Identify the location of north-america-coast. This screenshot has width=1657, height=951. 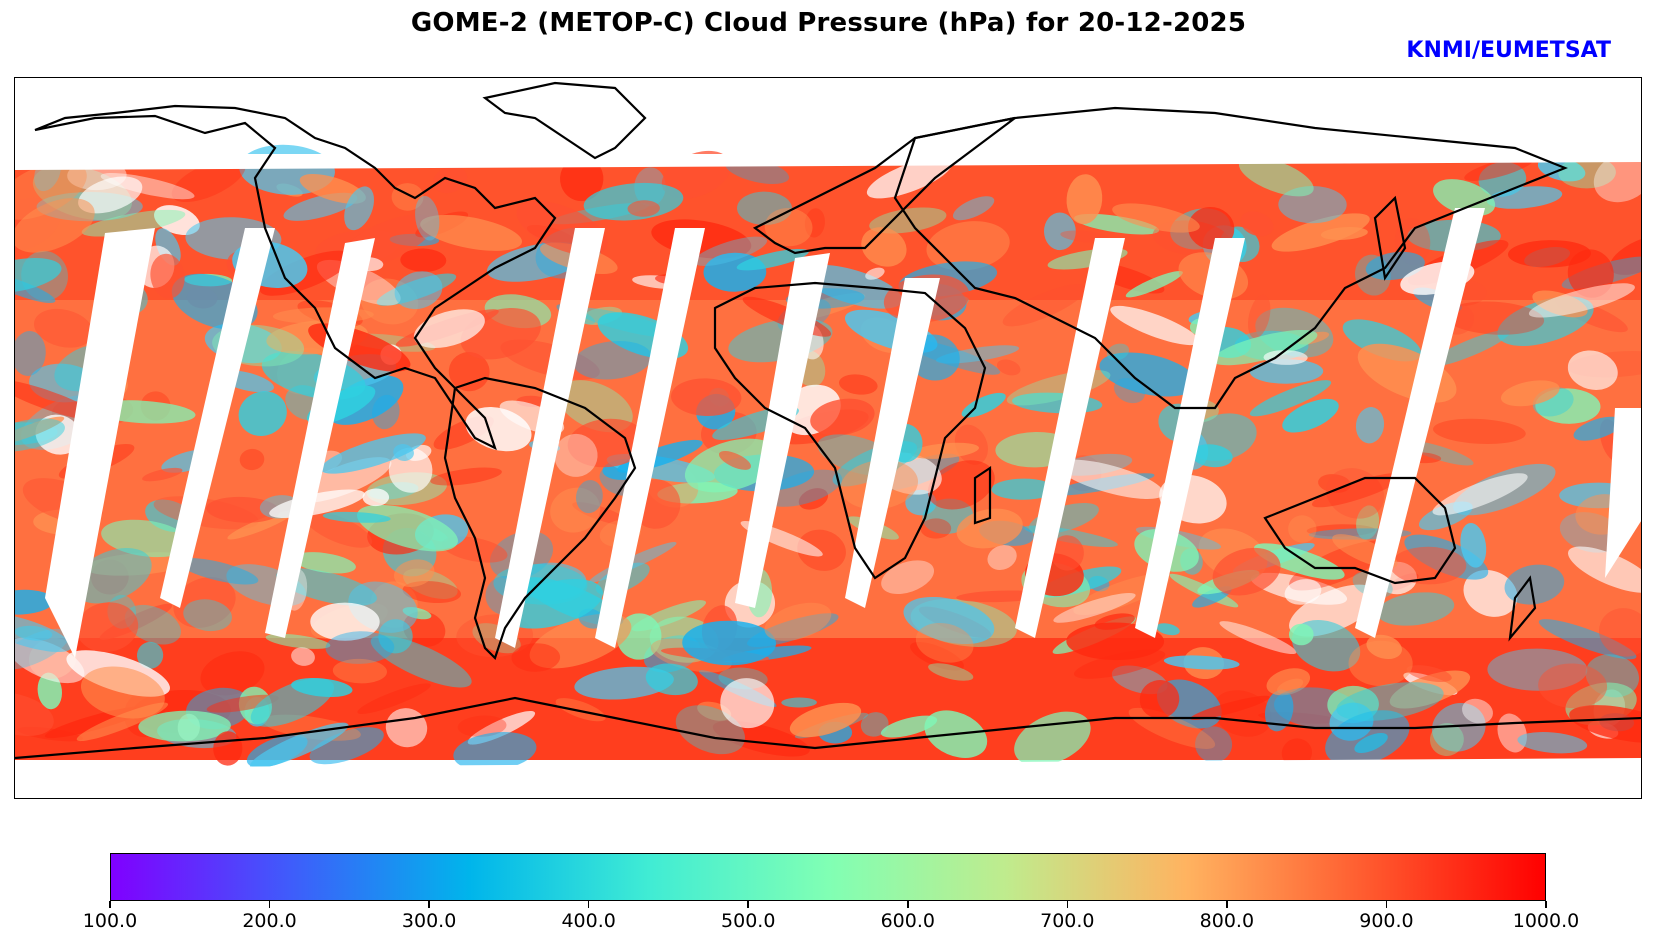
(295, 277).